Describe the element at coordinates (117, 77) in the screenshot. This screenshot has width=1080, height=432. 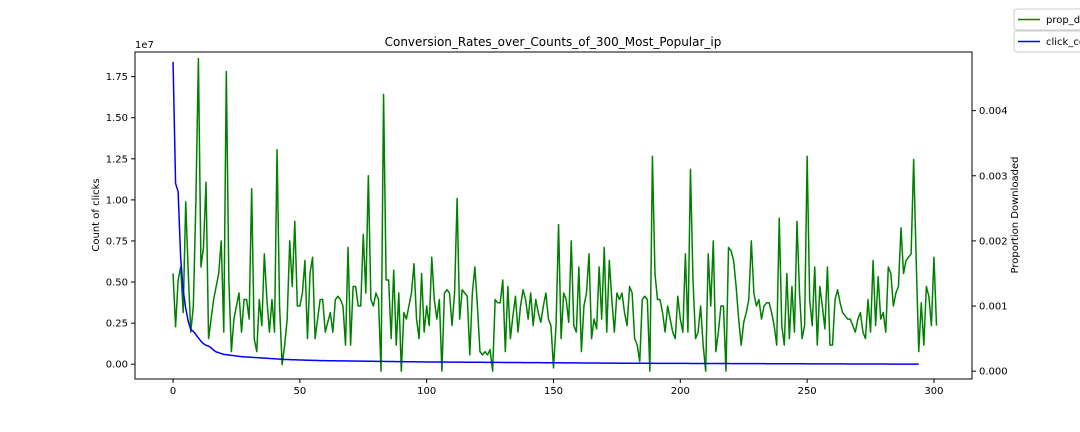
I see `y-tick-label: 1.75` at that location.